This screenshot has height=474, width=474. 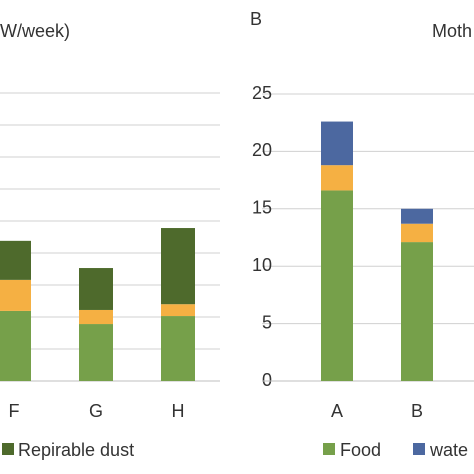 What do you see at coordinates (35, 31) in the screenshot?
I see `chart-title: W/week)` at bounding box center [35, 31].